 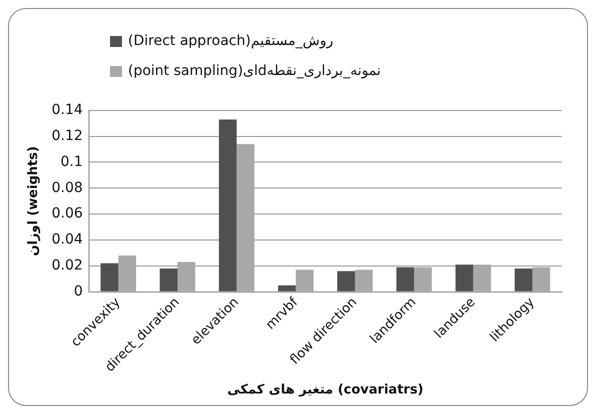 What do you see at coordinates (231, 41) in the screenshot?
I see `legend-label: روش_مستقیم(Direct approach)` at bounding box center [231, 41].